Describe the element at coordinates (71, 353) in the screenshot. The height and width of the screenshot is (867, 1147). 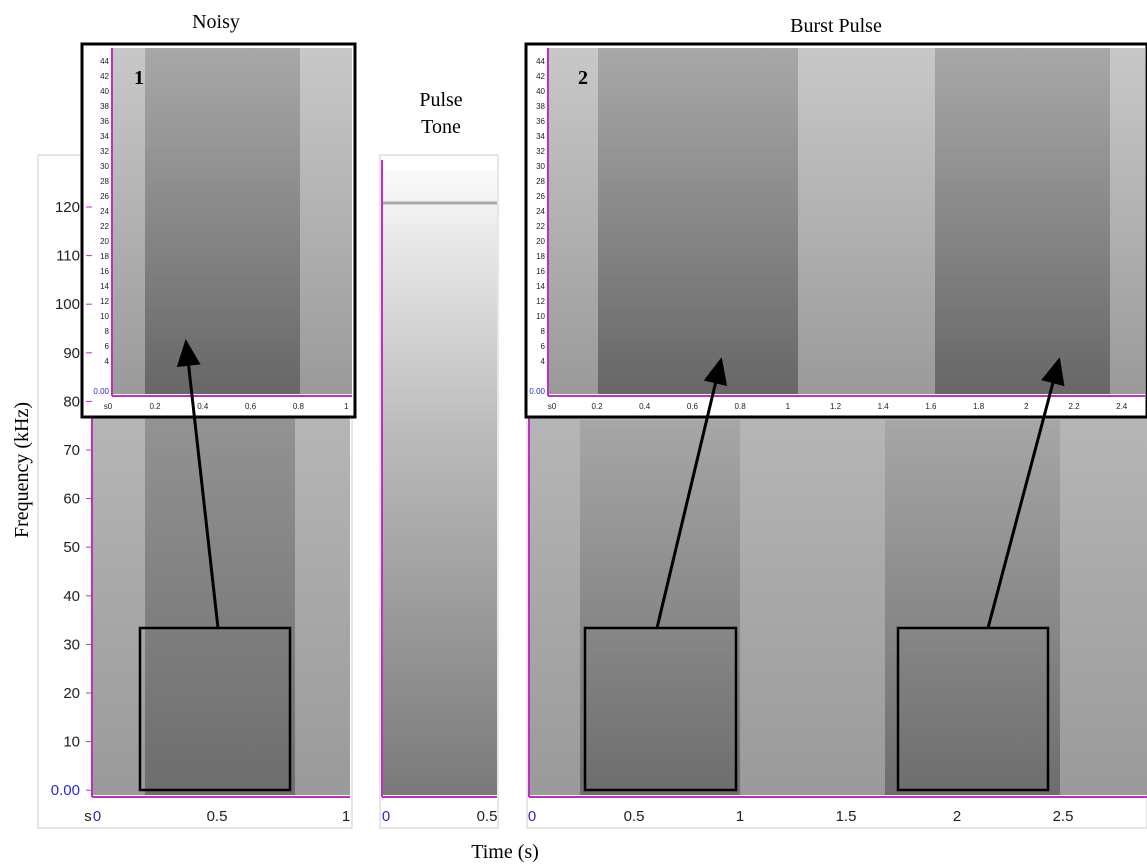
I see `y-tick-label: 90` at that location.